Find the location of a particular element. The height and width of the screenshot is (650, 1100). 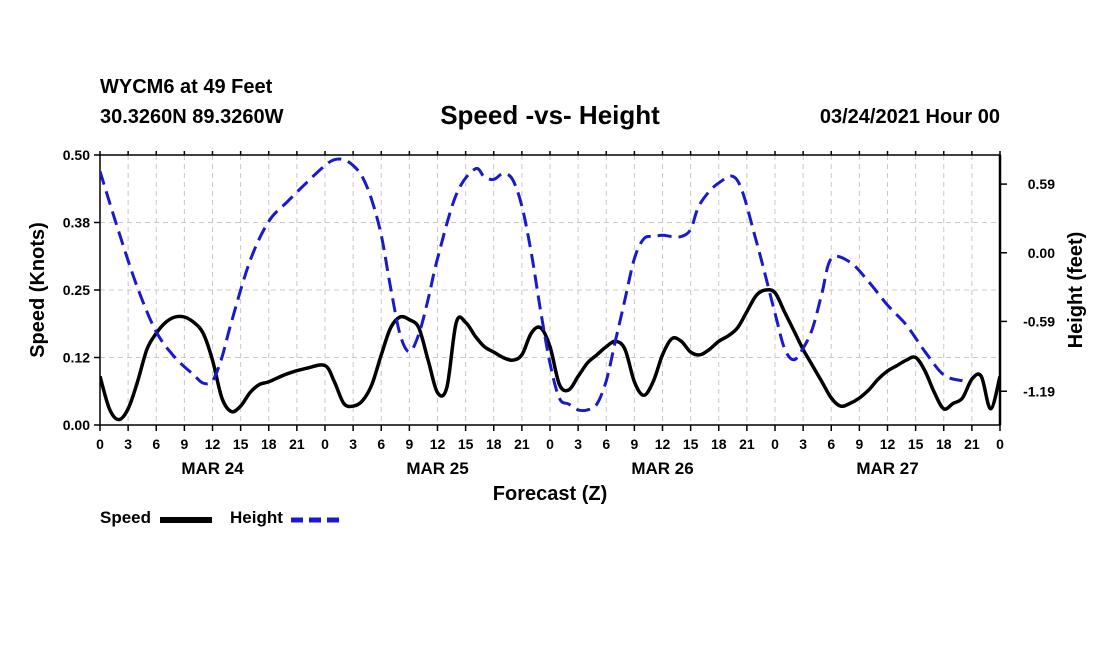

y-left-axis-title: Speed (Knots) is located at coordinates (38, 290).